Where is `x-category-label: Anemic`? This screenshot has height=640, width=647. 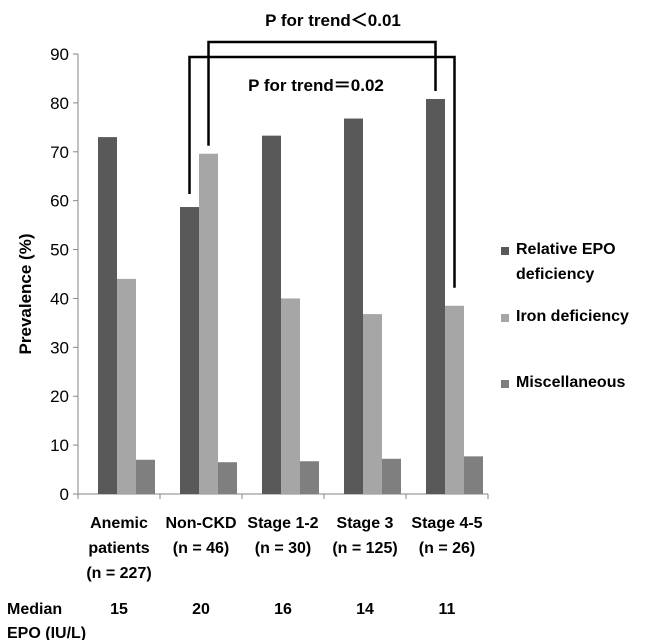 x-category-label: Anemic is located at coordinates (119, 523).